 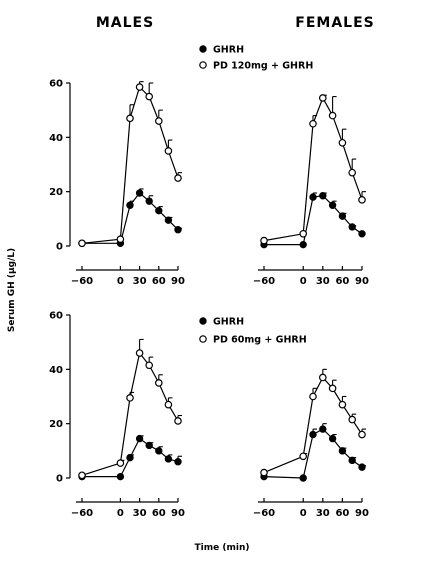 I want to click on x-tick-label-females-pd120-30: 30, so click(x=323, y=281).